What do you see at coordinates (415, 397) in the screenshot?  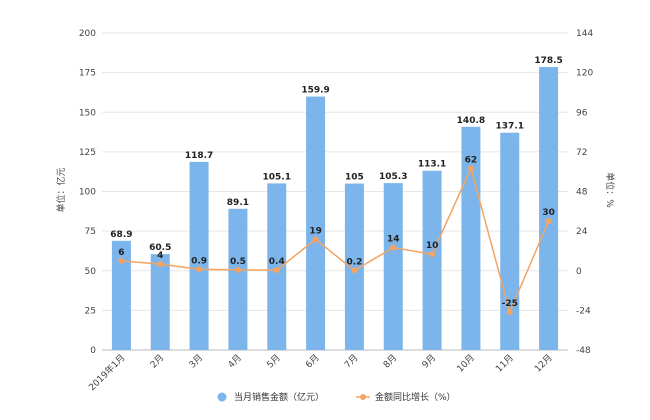 I see `legend-line-label: 金额同比增长（%）` at bounding box center [415, 397].